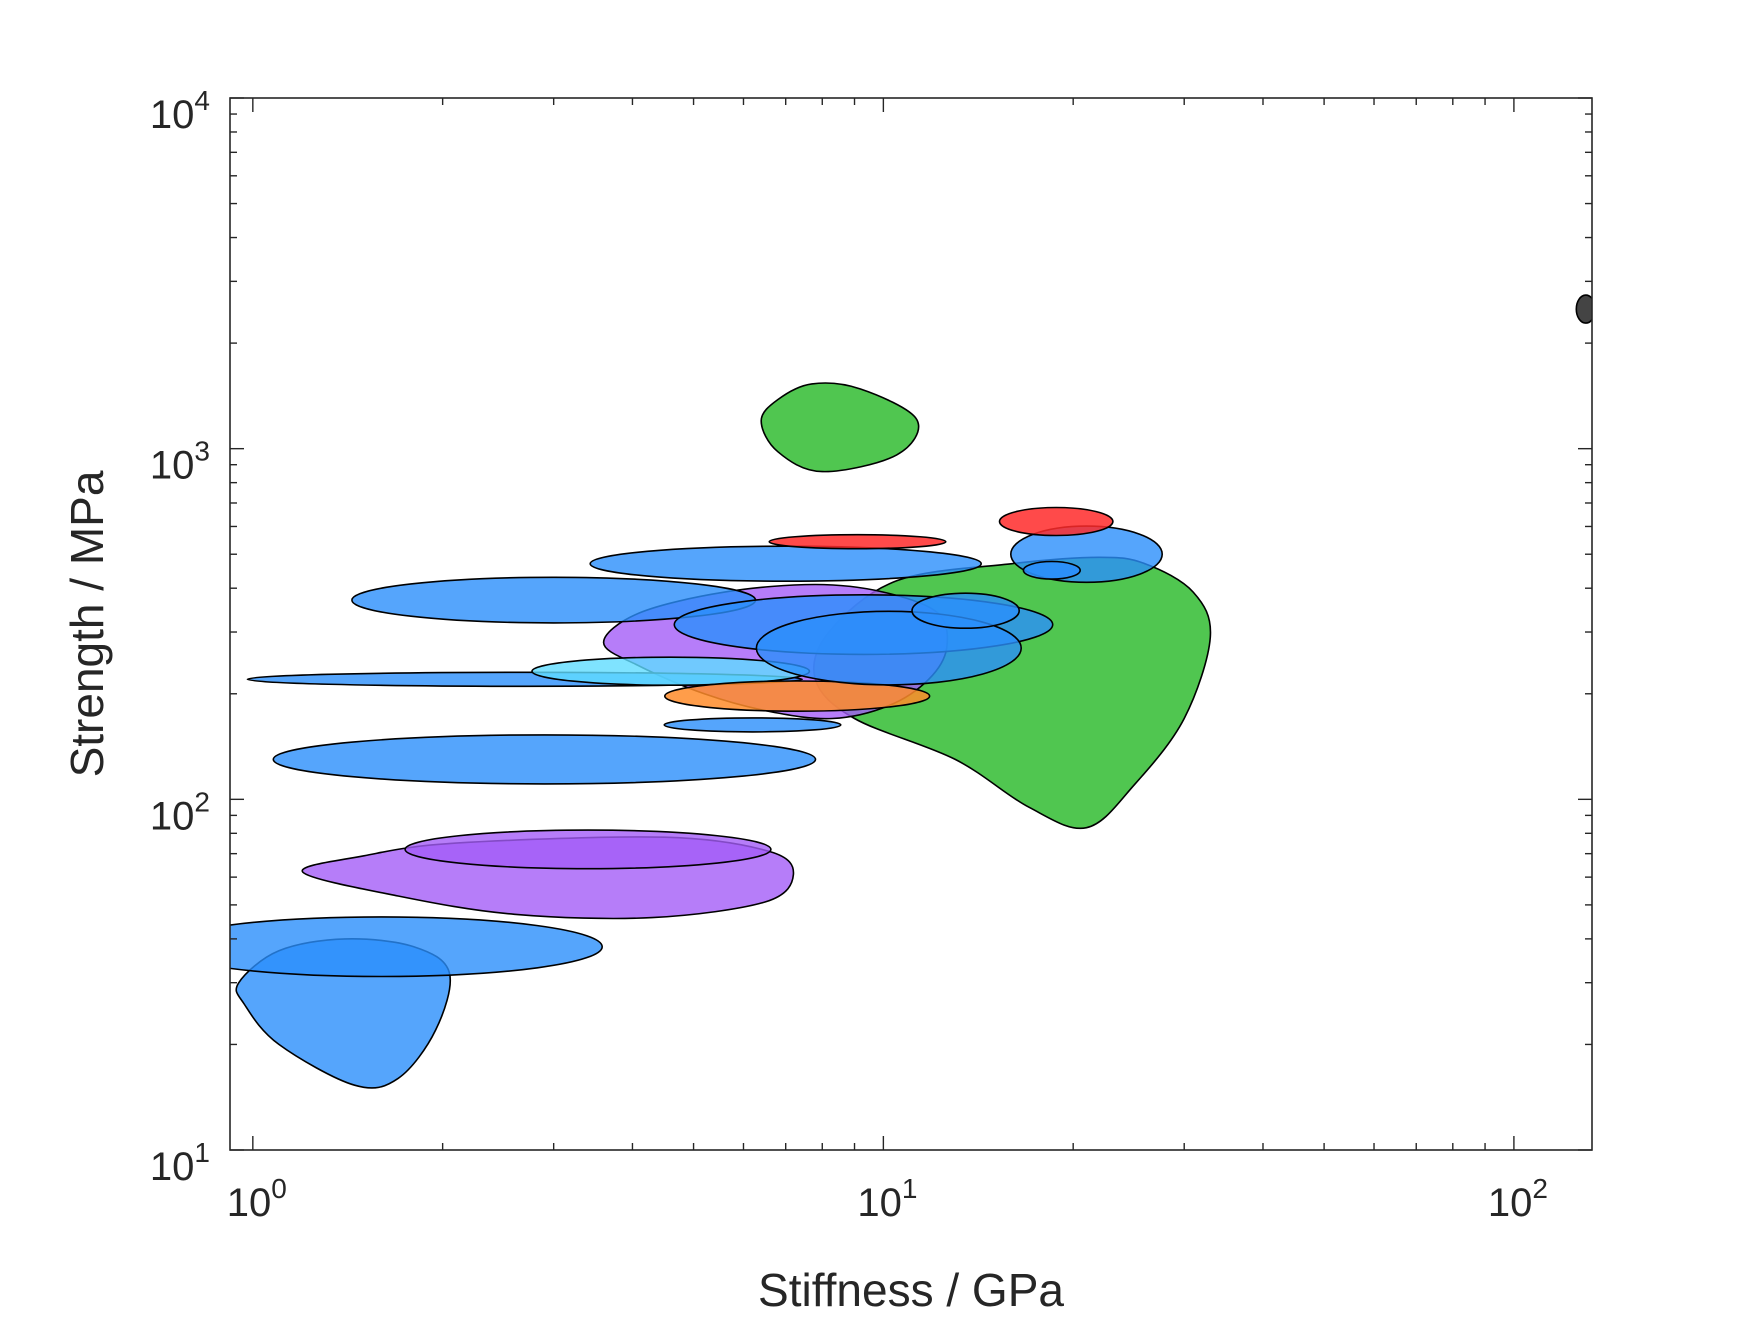 The width and height of the screenshot is (1750, 1318). I want to click on y-axis-label: Strength / MPa, so click(87, 623).